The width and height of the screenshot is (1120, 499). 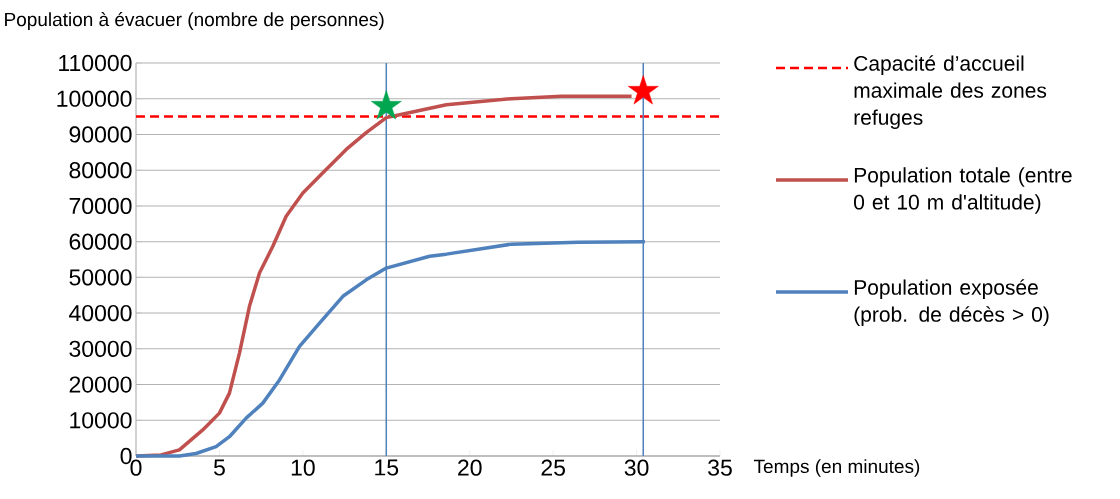 I want to click on y-tick-label: 60000, so click(x=100, y=241).